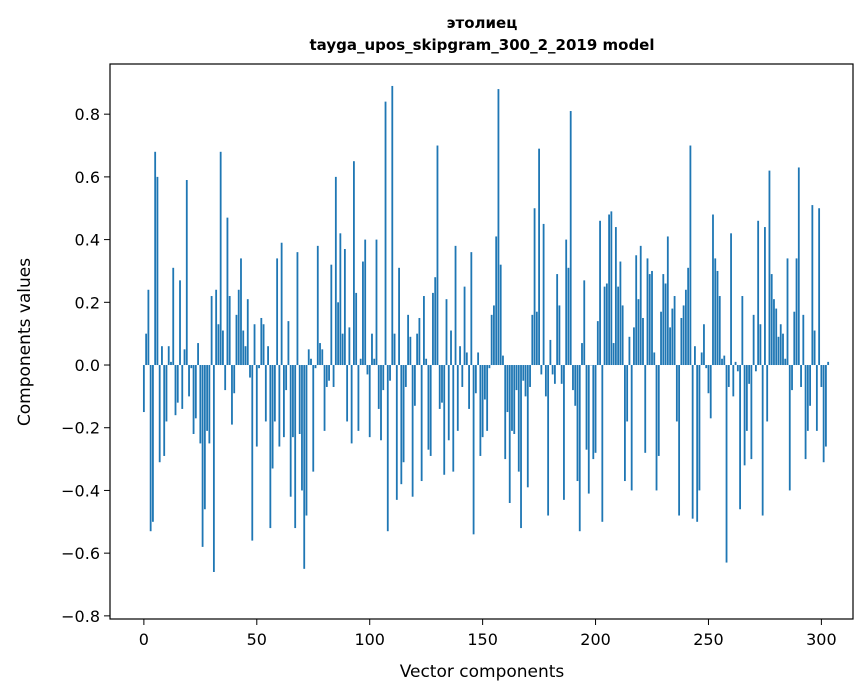 The height and width of the screenshot is (696, 867). I want to click on x-tick-label: 250, so click(708, 639).